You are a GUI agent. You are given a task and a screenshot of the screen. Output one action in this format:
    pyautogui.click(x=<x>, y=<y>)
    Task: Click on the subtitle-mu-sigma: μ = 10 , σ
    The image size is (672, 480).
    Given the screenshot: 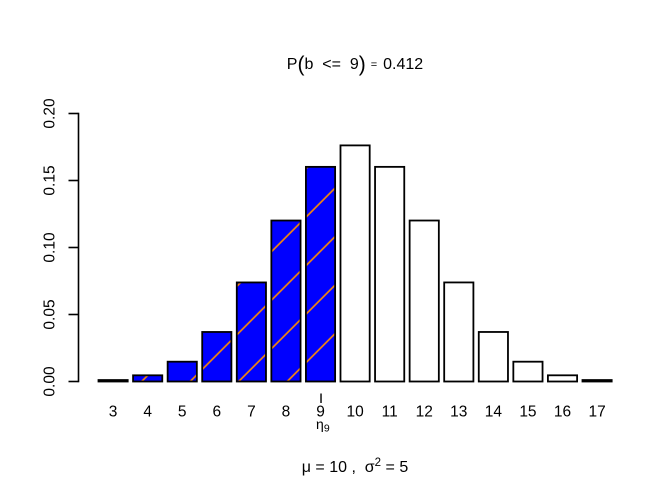 What is the action you would take?
    pyautogui.click(x=338, y=467)
    